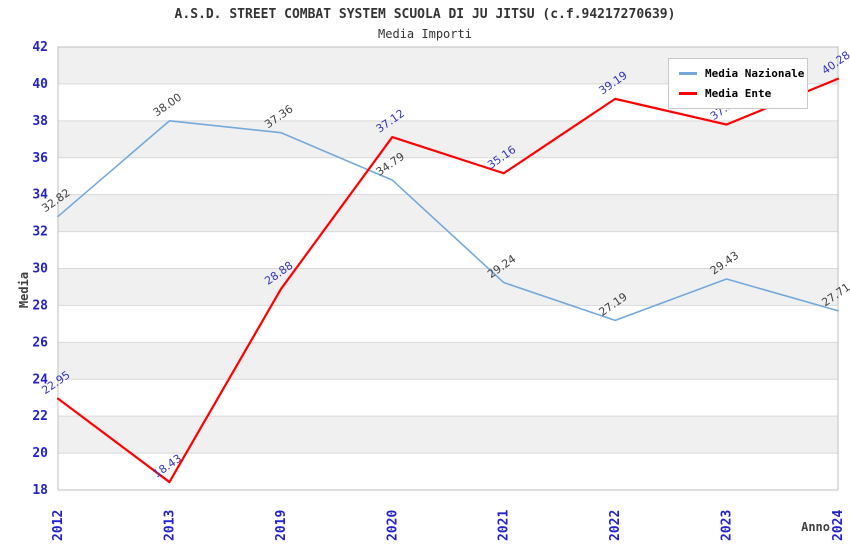 This screenshot has width=850, height=550. I want to click on y-tick-label: 20, so click(40, 453).